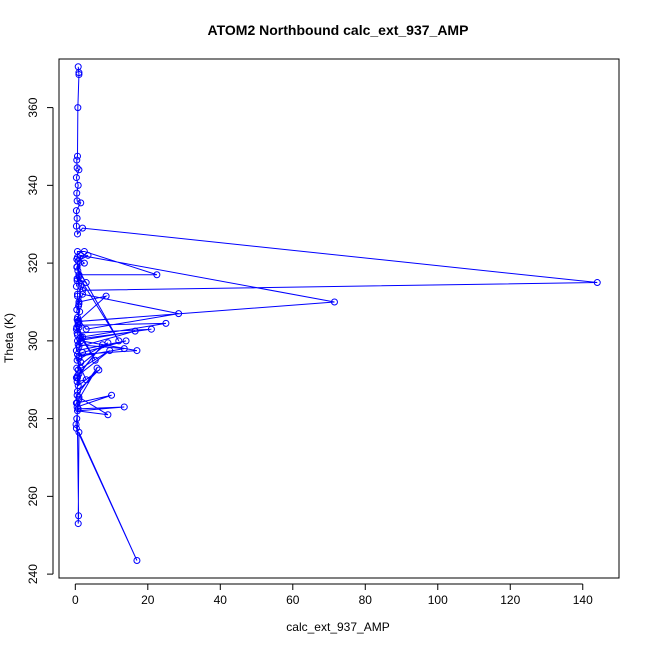  Describe the element at coordinates (293, 600) in the screenshot. I see `x-tick-label: 60` at that location.